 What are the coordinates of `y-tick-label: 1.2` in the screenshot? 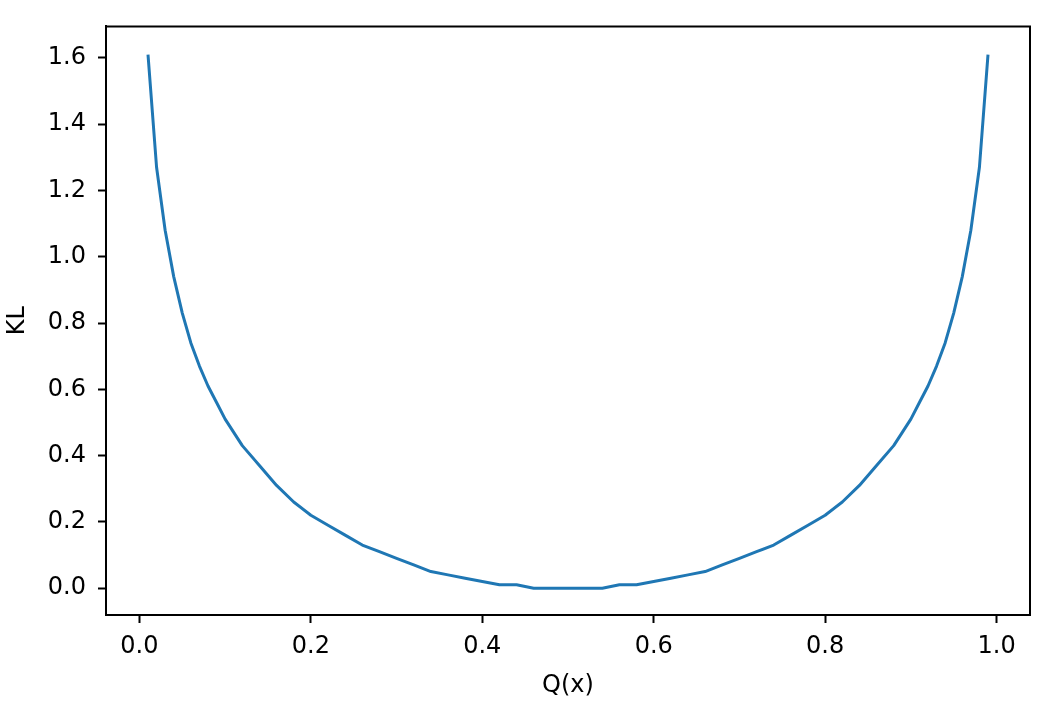 It's located at (66, 188).